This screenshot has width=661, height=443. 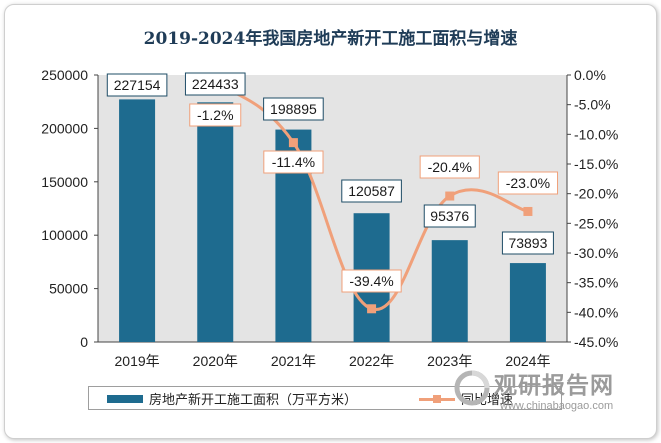 What do you see at coordinates (472, 388) in the screenshot?
I see `watermark-logo-icon` at bounding box center [472, 388].